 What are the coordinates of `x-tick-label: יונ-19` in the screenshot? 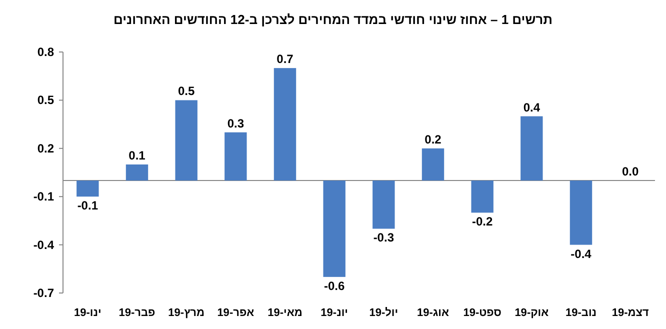 It's located at (334, 313).